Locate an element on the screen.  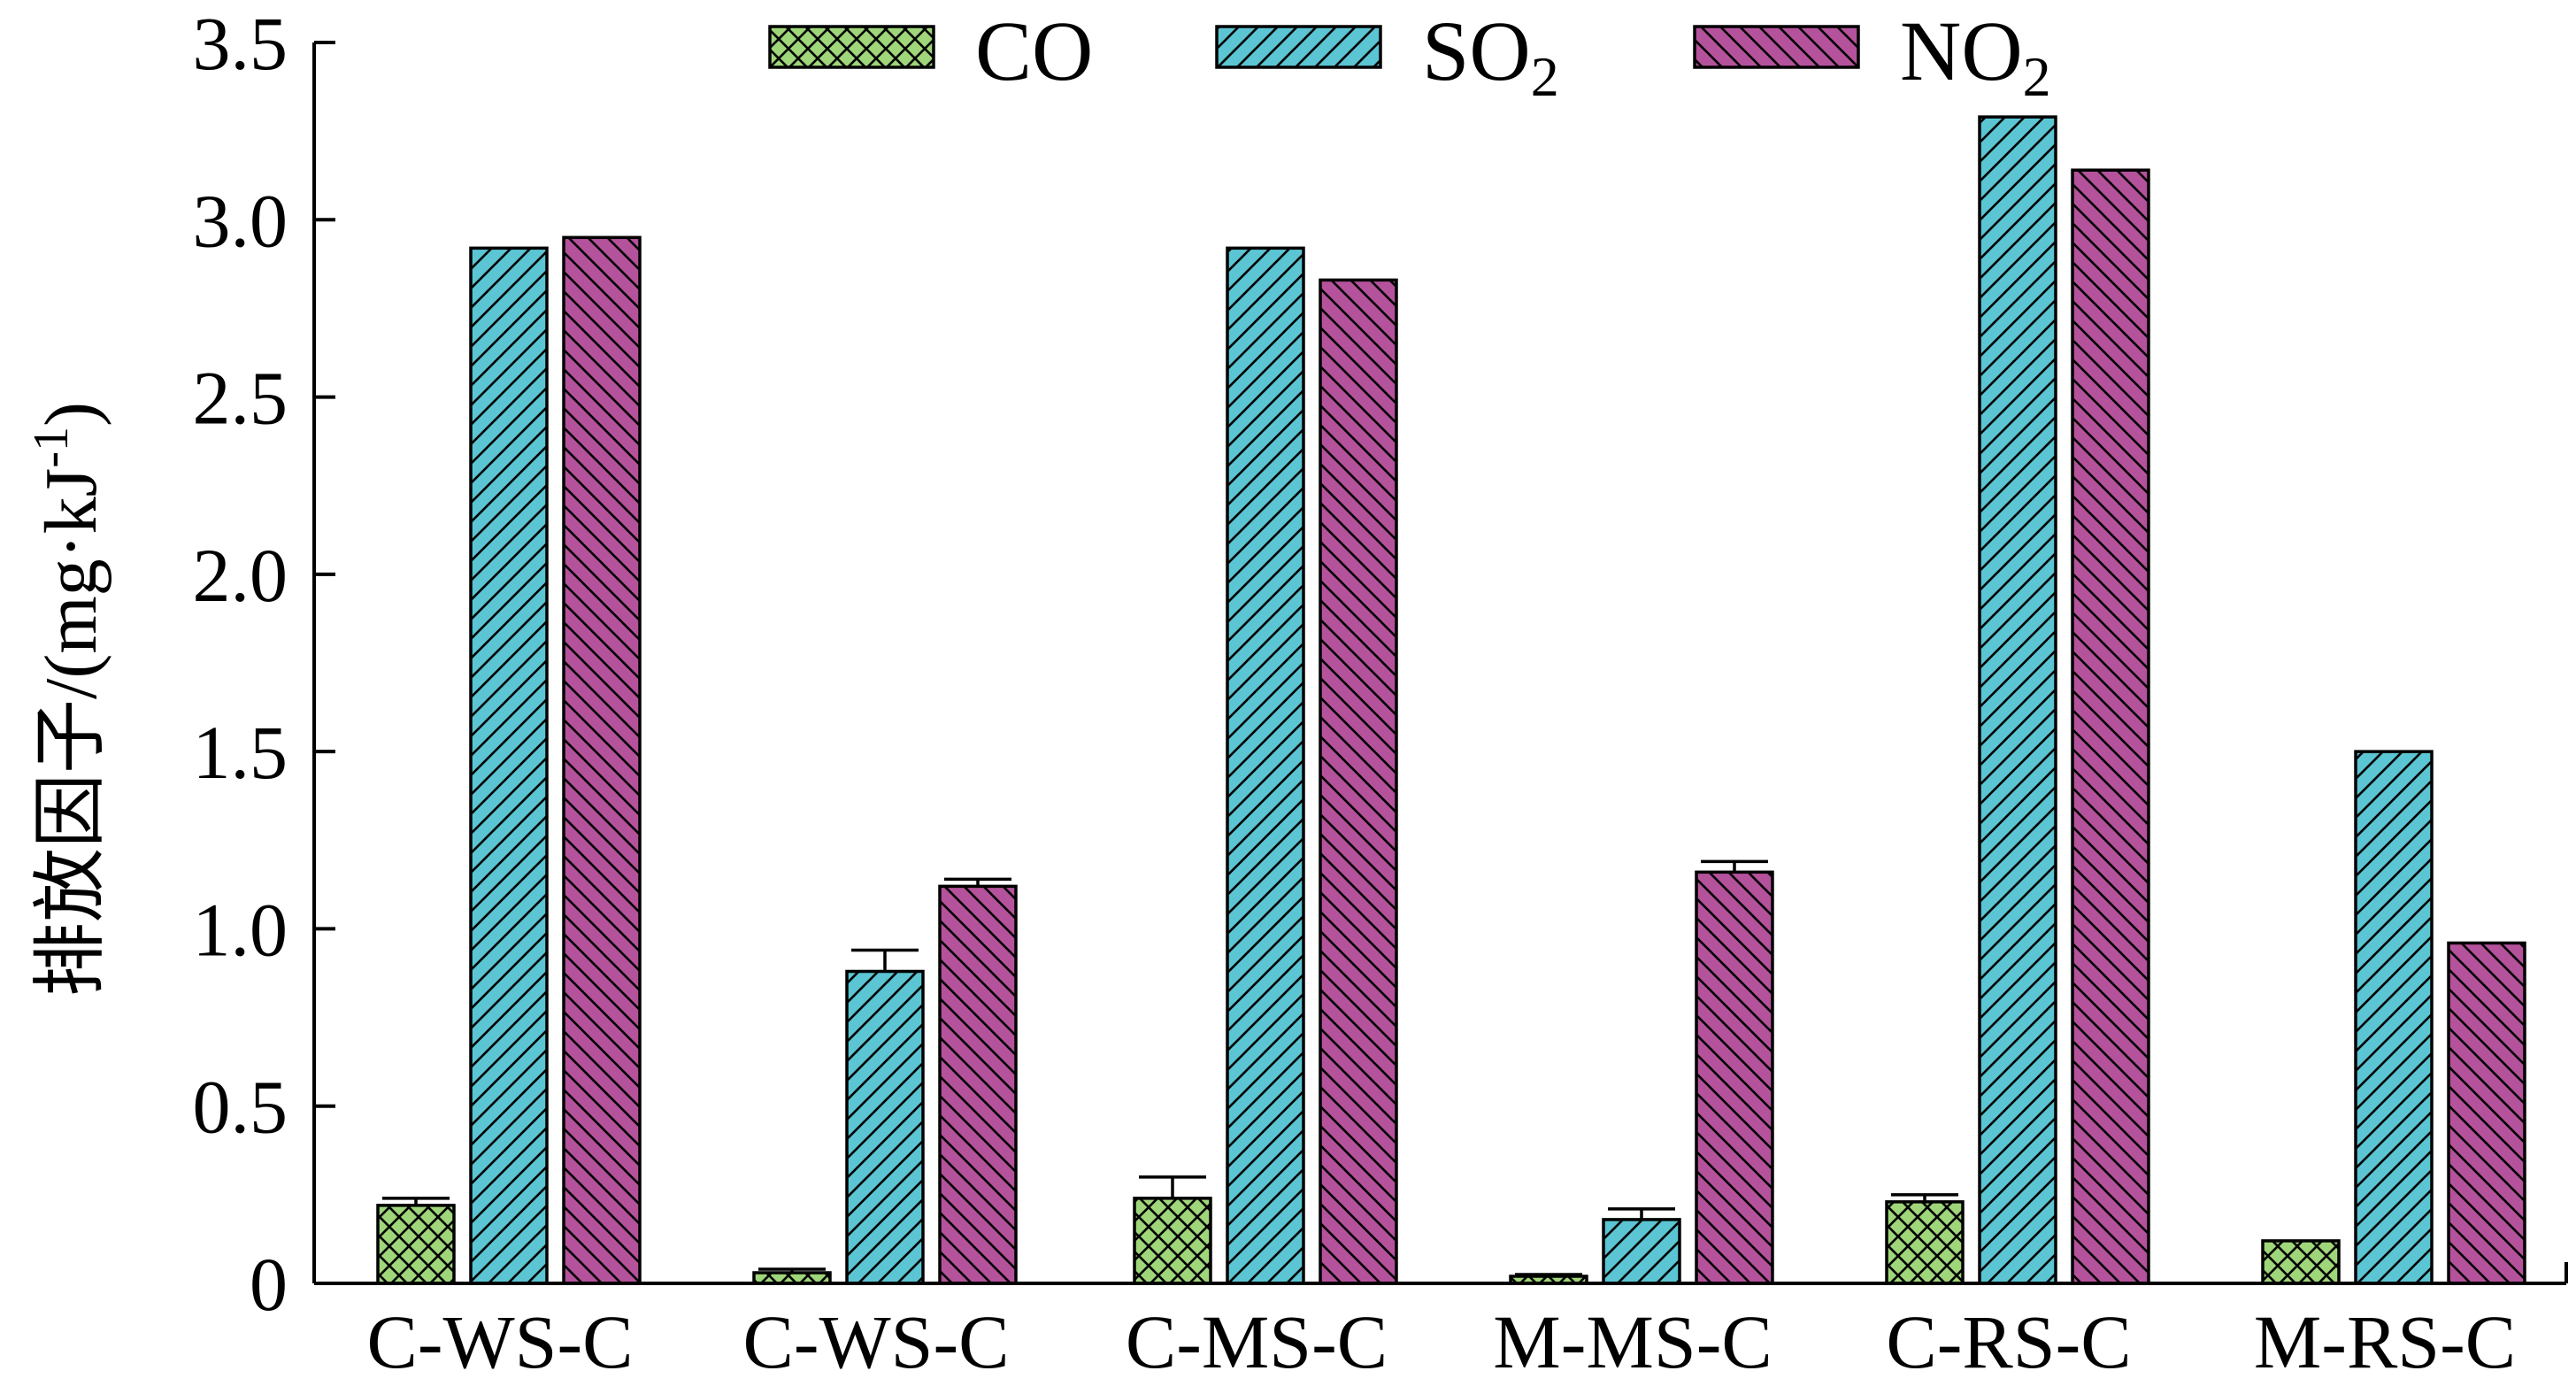
legend-label-so2: SO2 is located at coordinates (1490, 56).